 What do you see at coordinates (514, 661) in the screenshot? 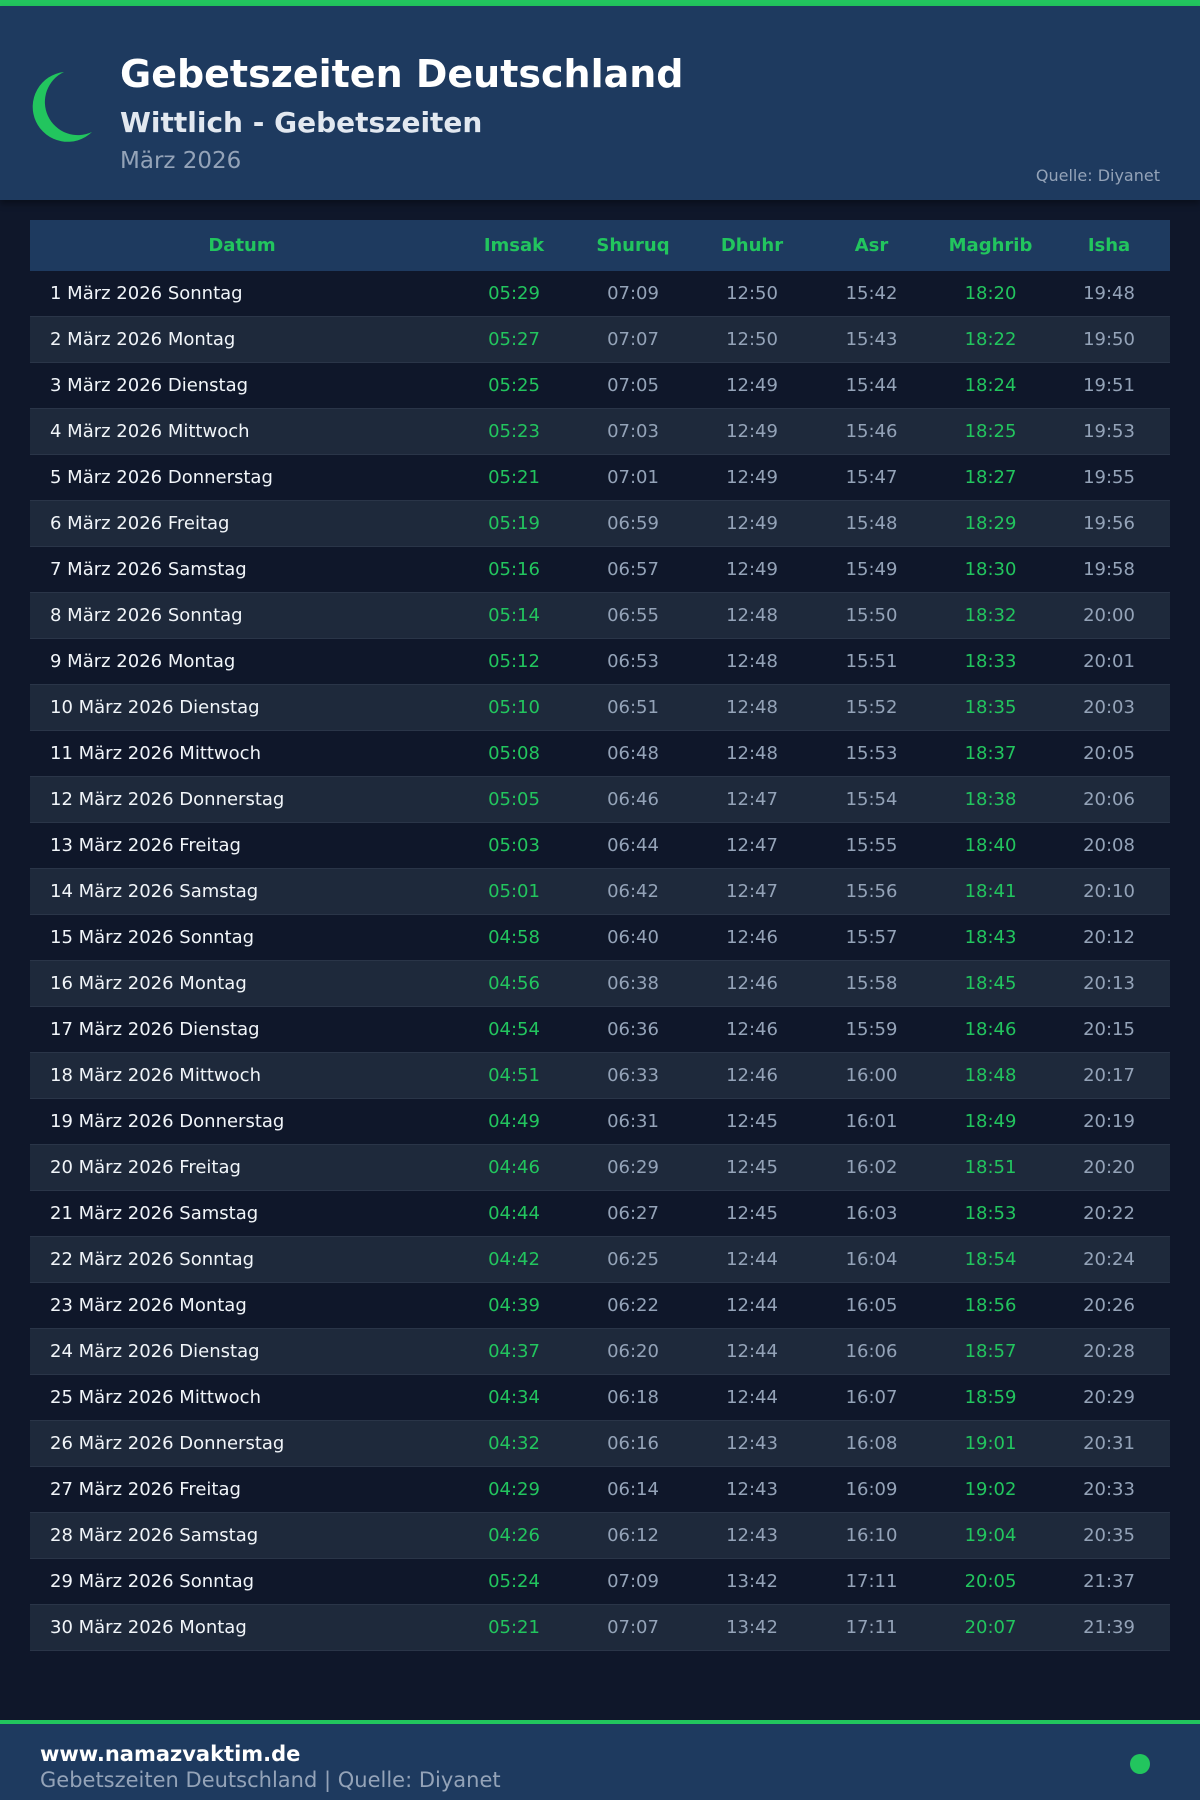
I see `cell-imsak: 05:12` at bounding box center [514, 661].